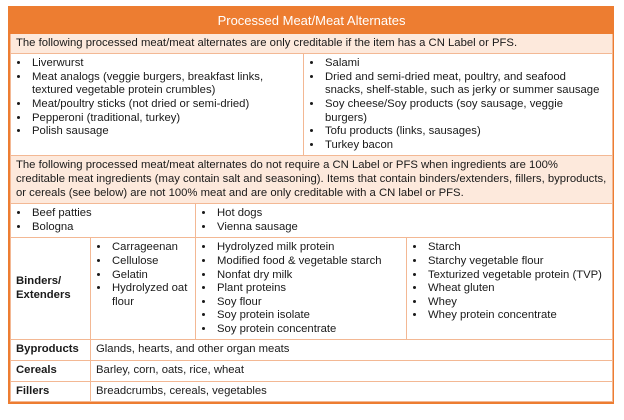 The image size is (624, 420). What do you see at coordinates (351, 350) in the screenshot?
I see `cell: Glands, hearts, and other organ meats` at bounding box center [351, 350].